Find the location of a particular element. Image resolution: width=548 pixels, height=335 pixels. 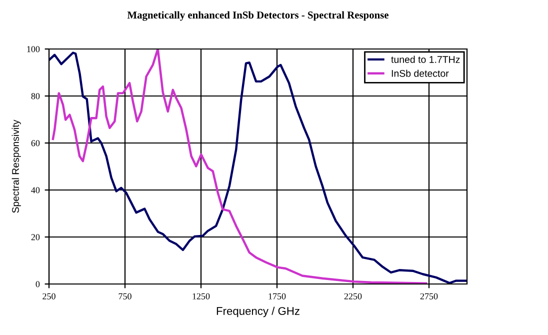

x-tick-label: 1250 is located at coordinates (201, 296).